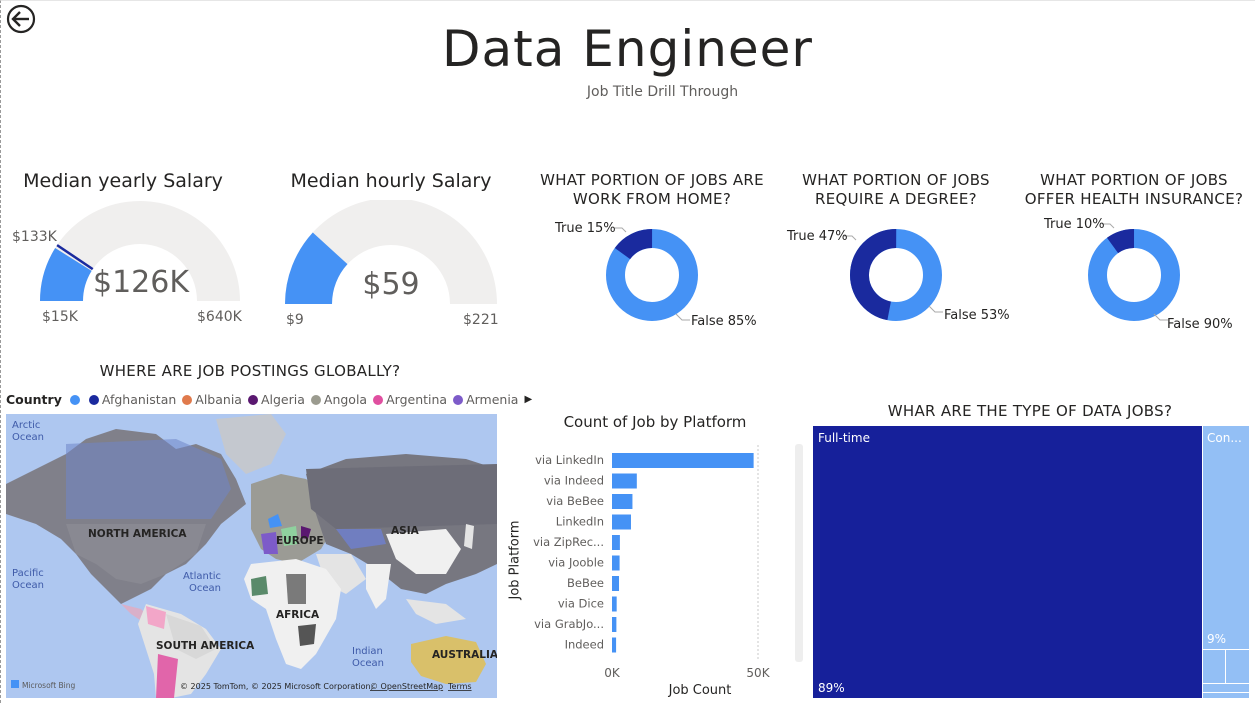 This screenshot has width=1255, height=703. Describe the element at coordinates (132, 399) in the screenshot. I see `legend-item: Afghanistan` at that location.